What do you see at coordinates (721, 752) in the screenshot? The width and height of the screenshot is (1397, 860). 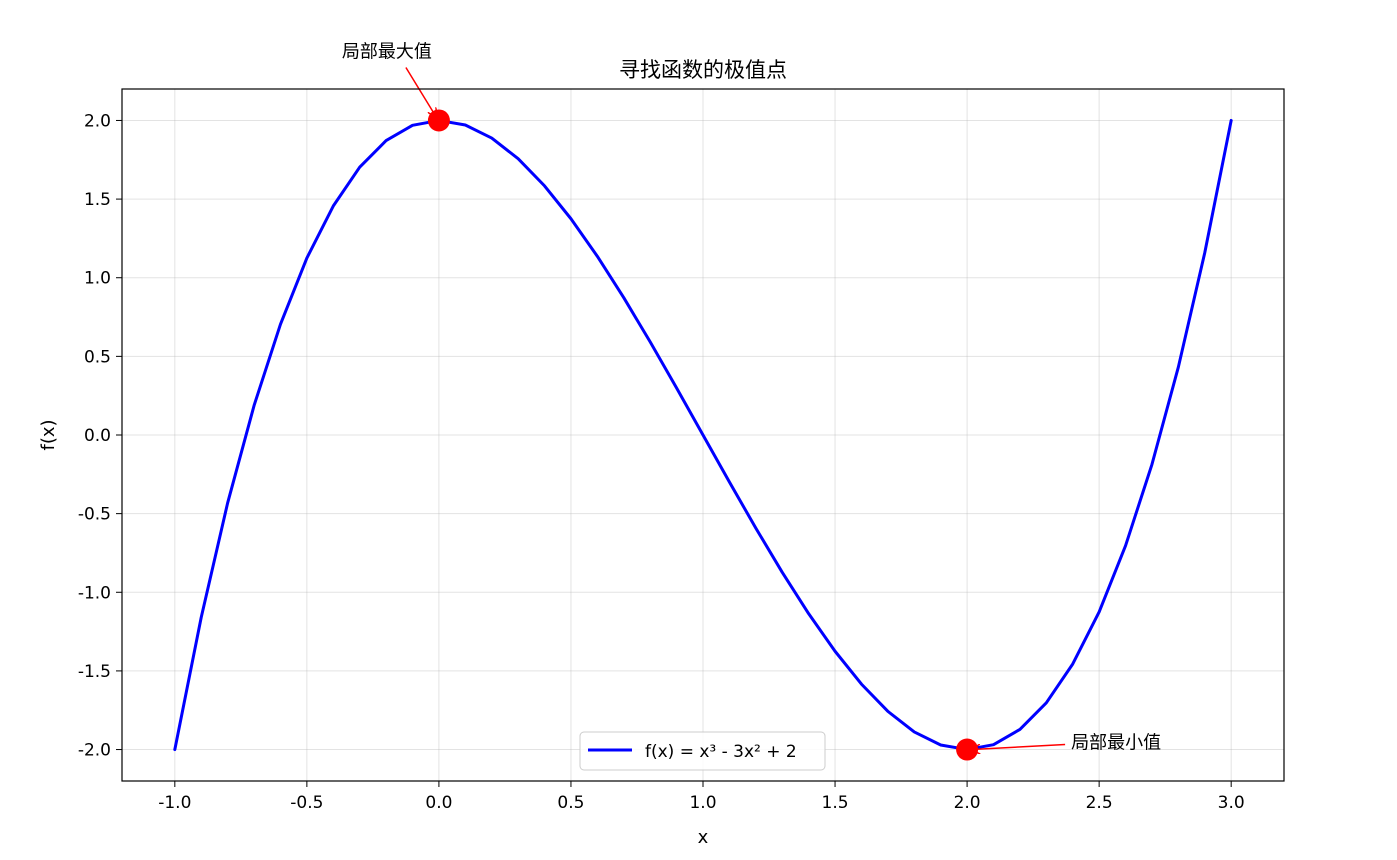 I see `legend-label: f(x) = x³ - 3x² + 2` at bounding box center [721, 752].